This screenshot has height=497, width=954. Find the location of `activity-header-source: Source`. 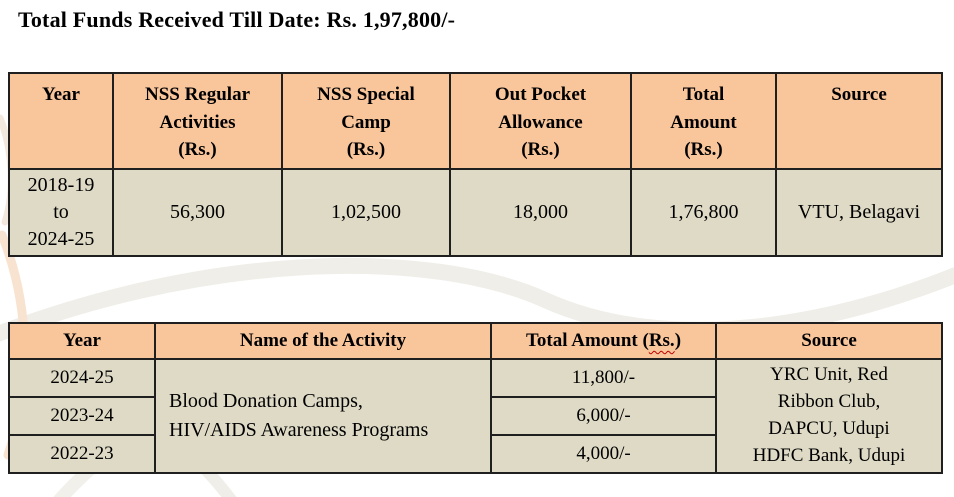

activity-header-source: Source is located at coordinates (829, 341).